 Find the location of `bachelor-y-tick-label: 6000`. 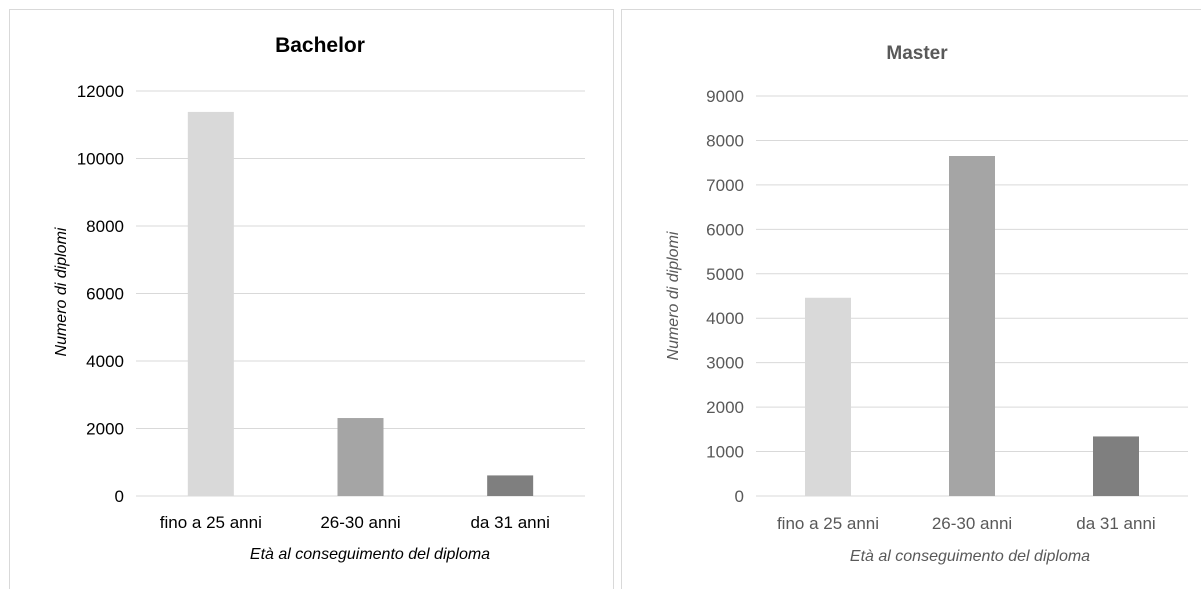

bachelor-y-tick-label: 6000 is located at coordinates (105, 294).